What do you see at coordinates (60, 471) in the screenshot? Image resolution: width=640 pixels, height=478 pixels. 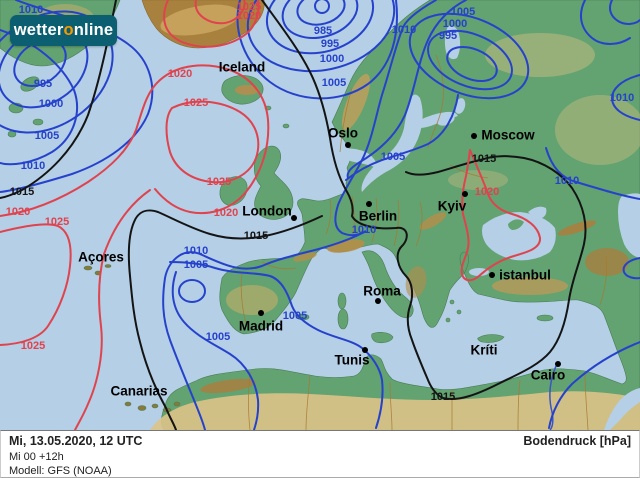 I see `footer-model-name: Modell: GFS (NOAA)` at bounding box center [60, 471].